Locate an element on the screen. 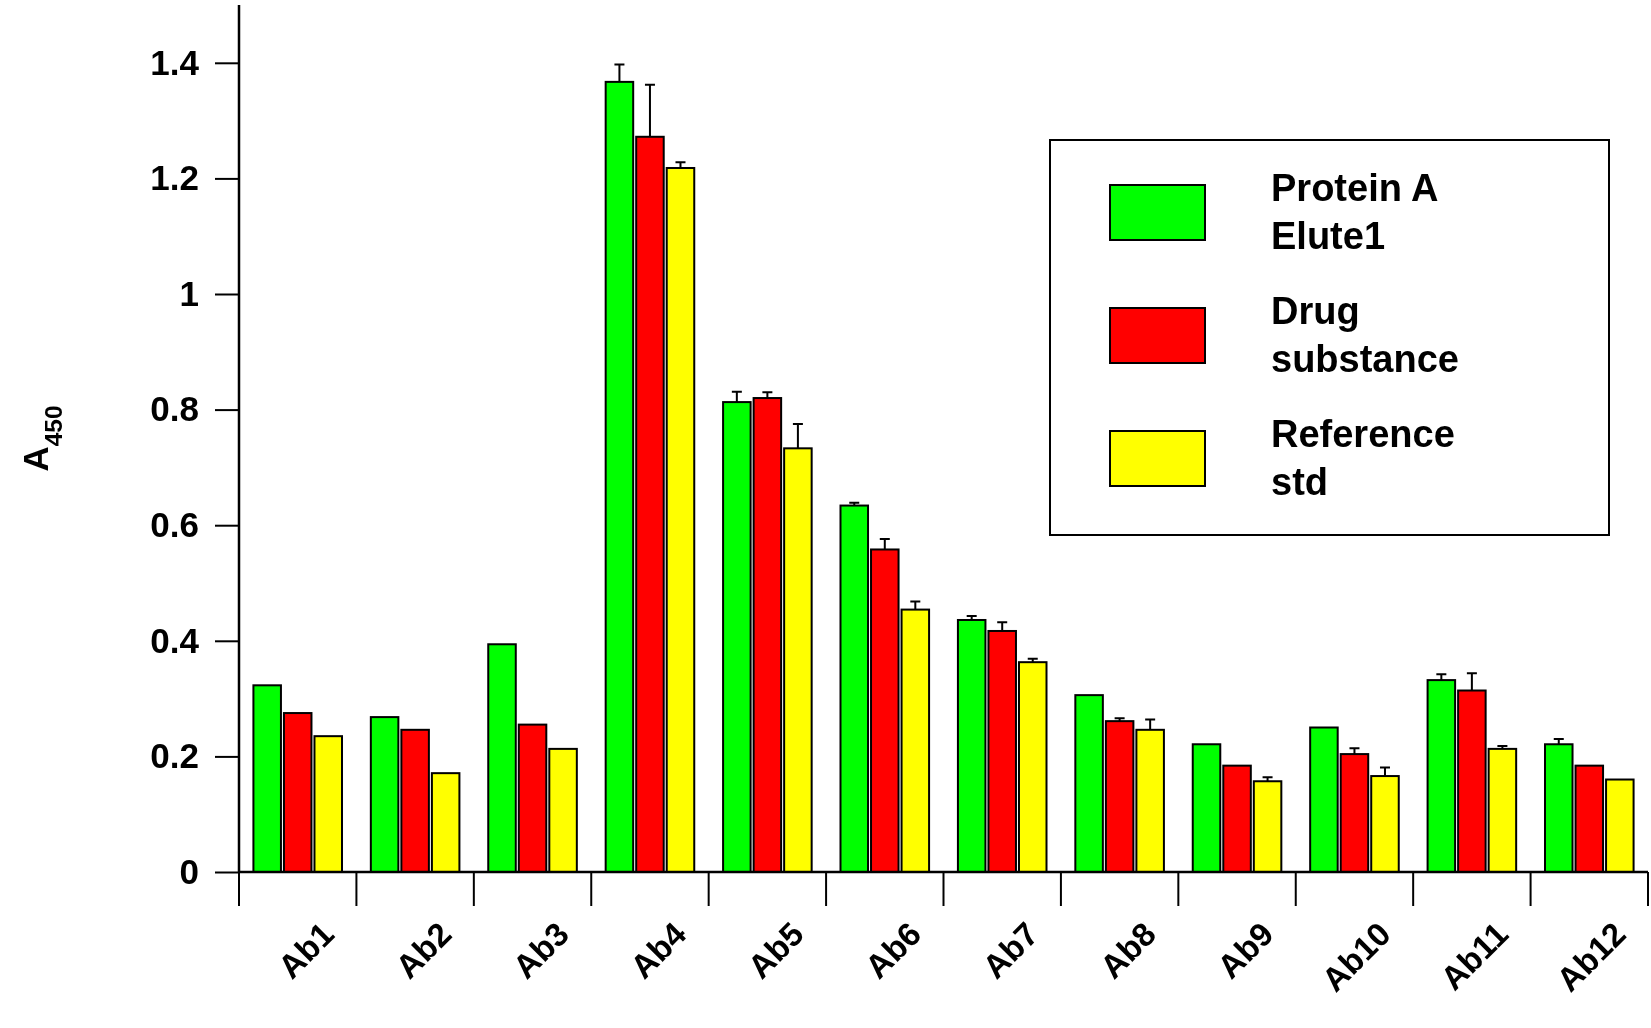  x-tick-label: Ab1 is located at coordinates (305, 950).